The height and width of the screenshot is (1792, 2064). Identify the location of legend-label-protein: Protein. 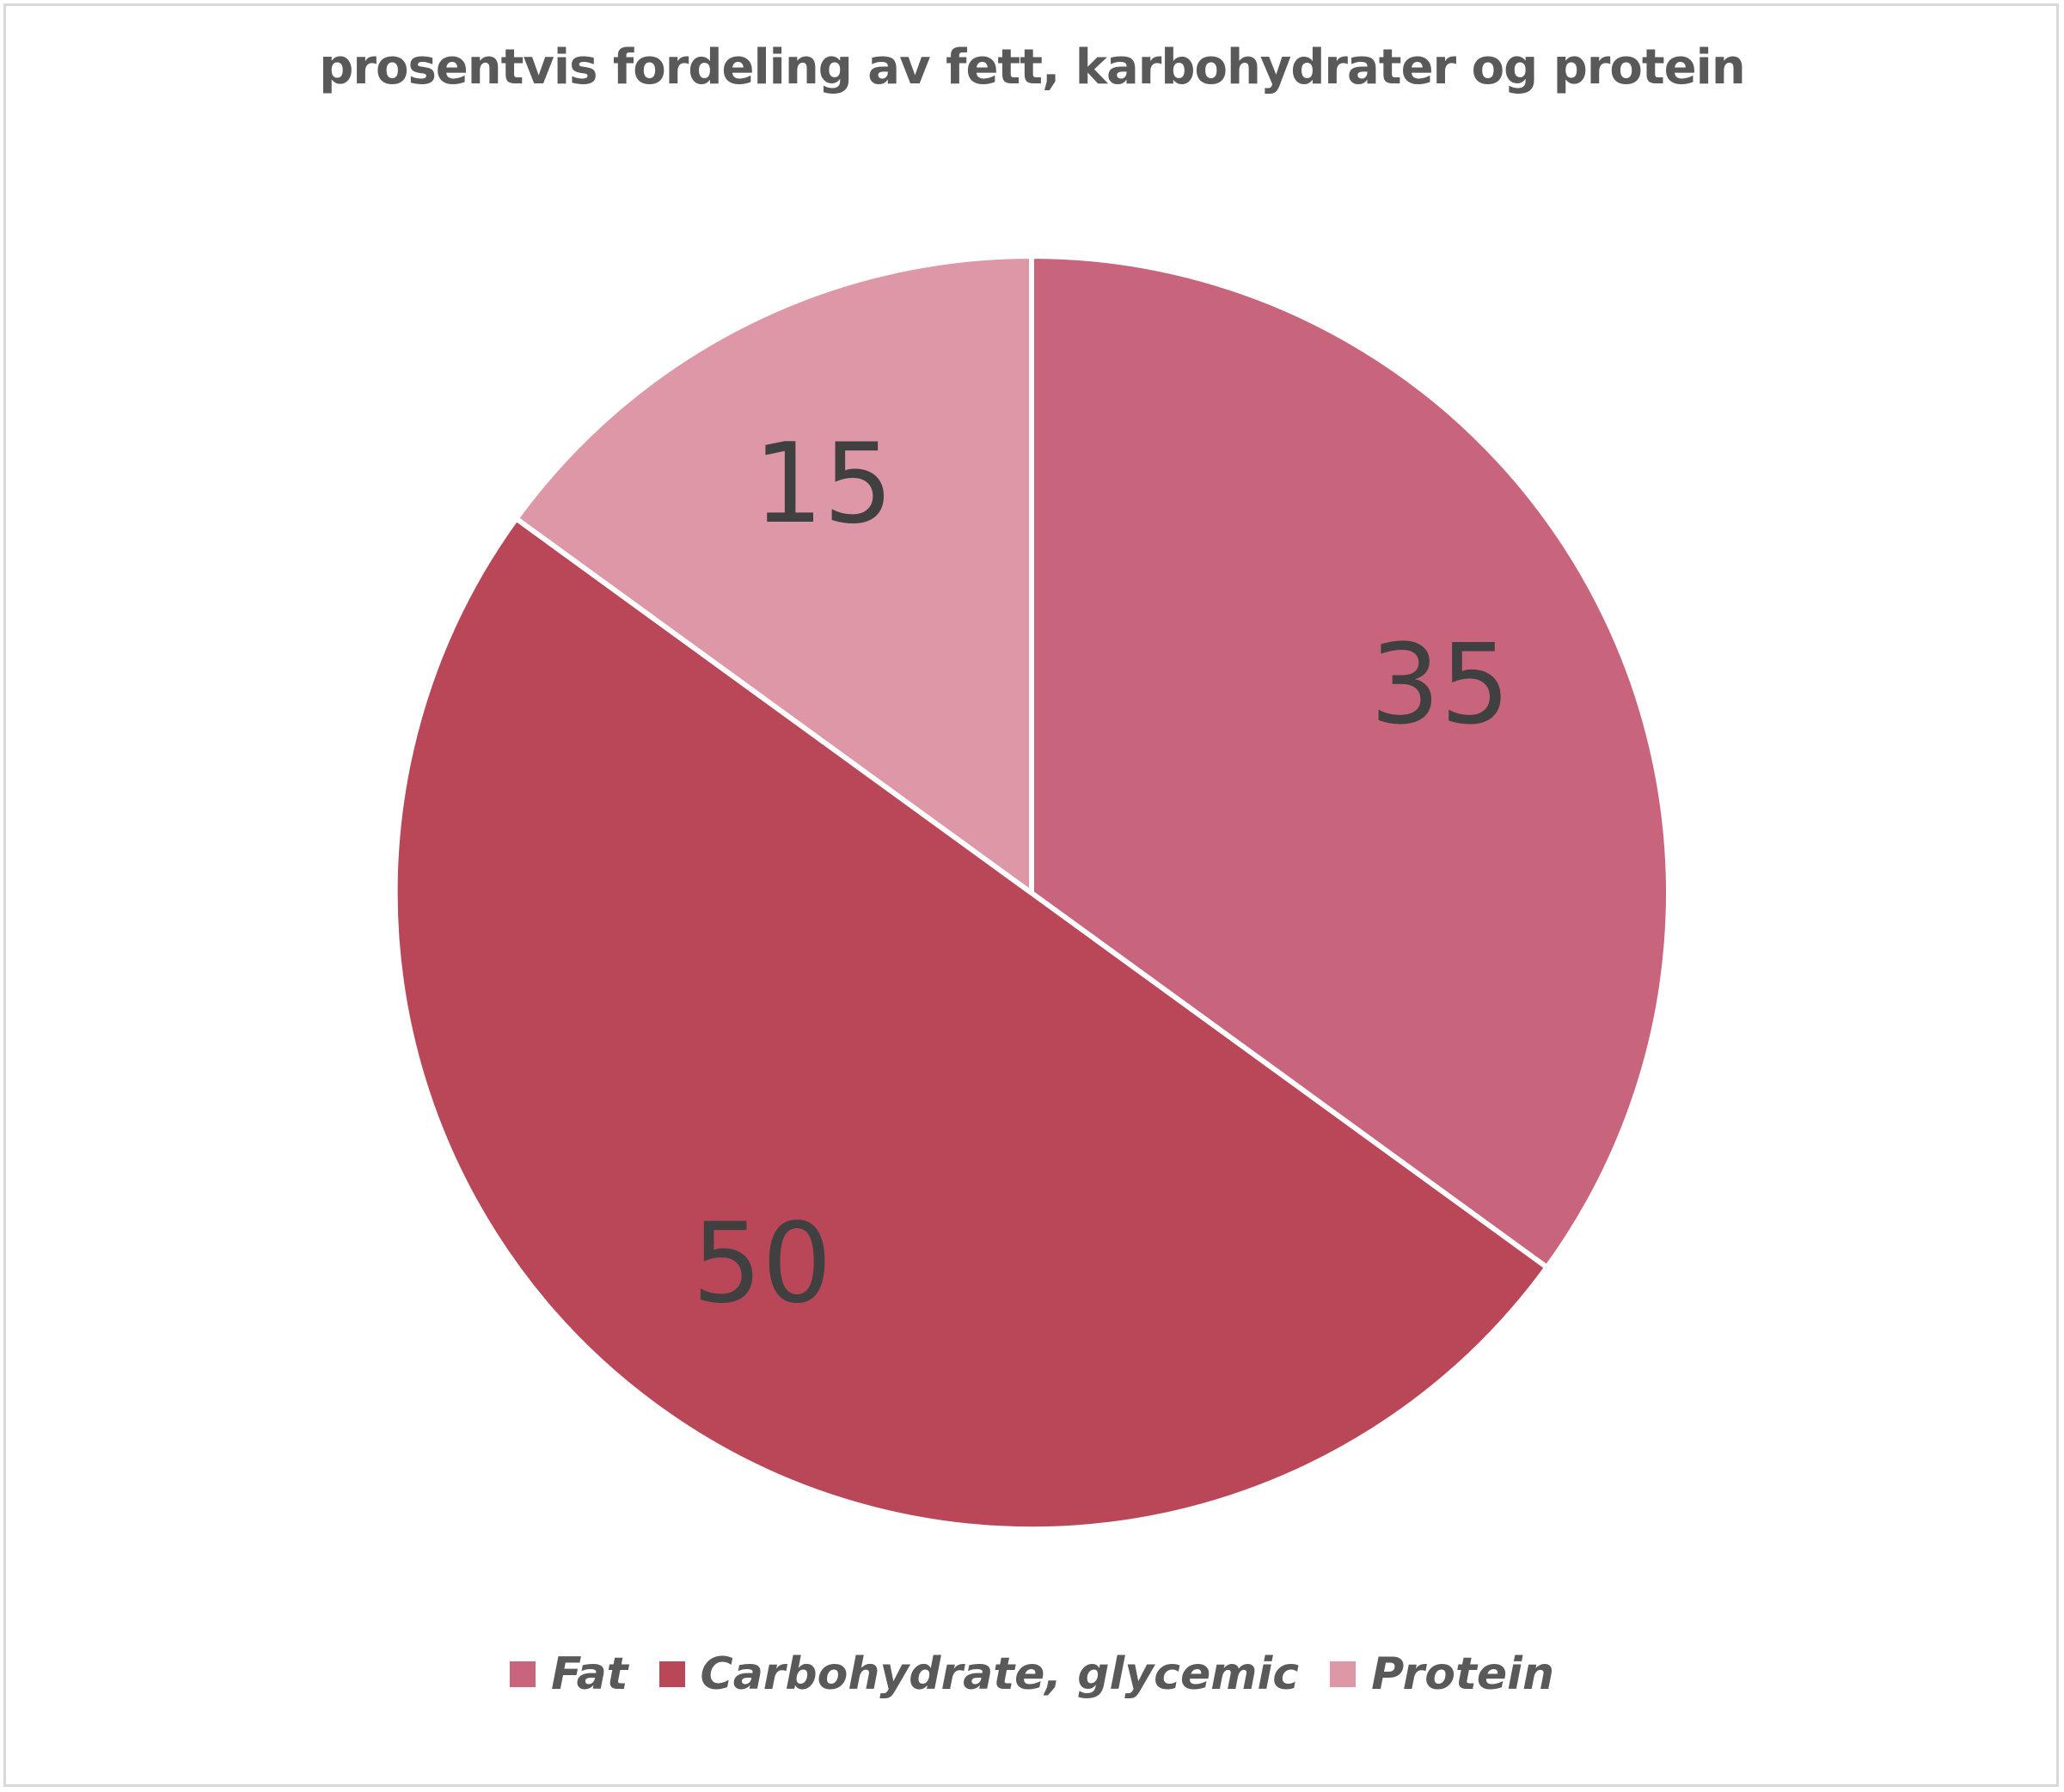
(1462, 1674).